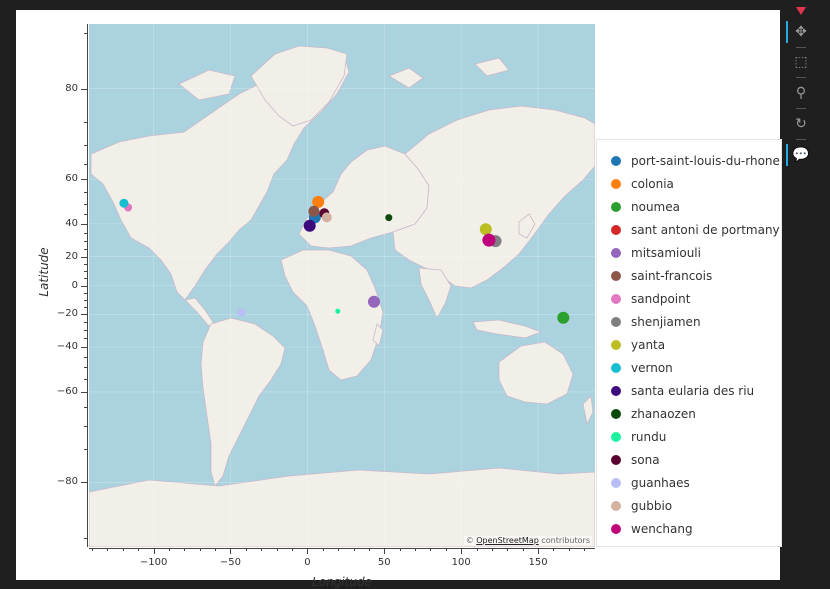 The image size is (830, 589). I want to click on legend-item: sandpoint, so click(650, 298).